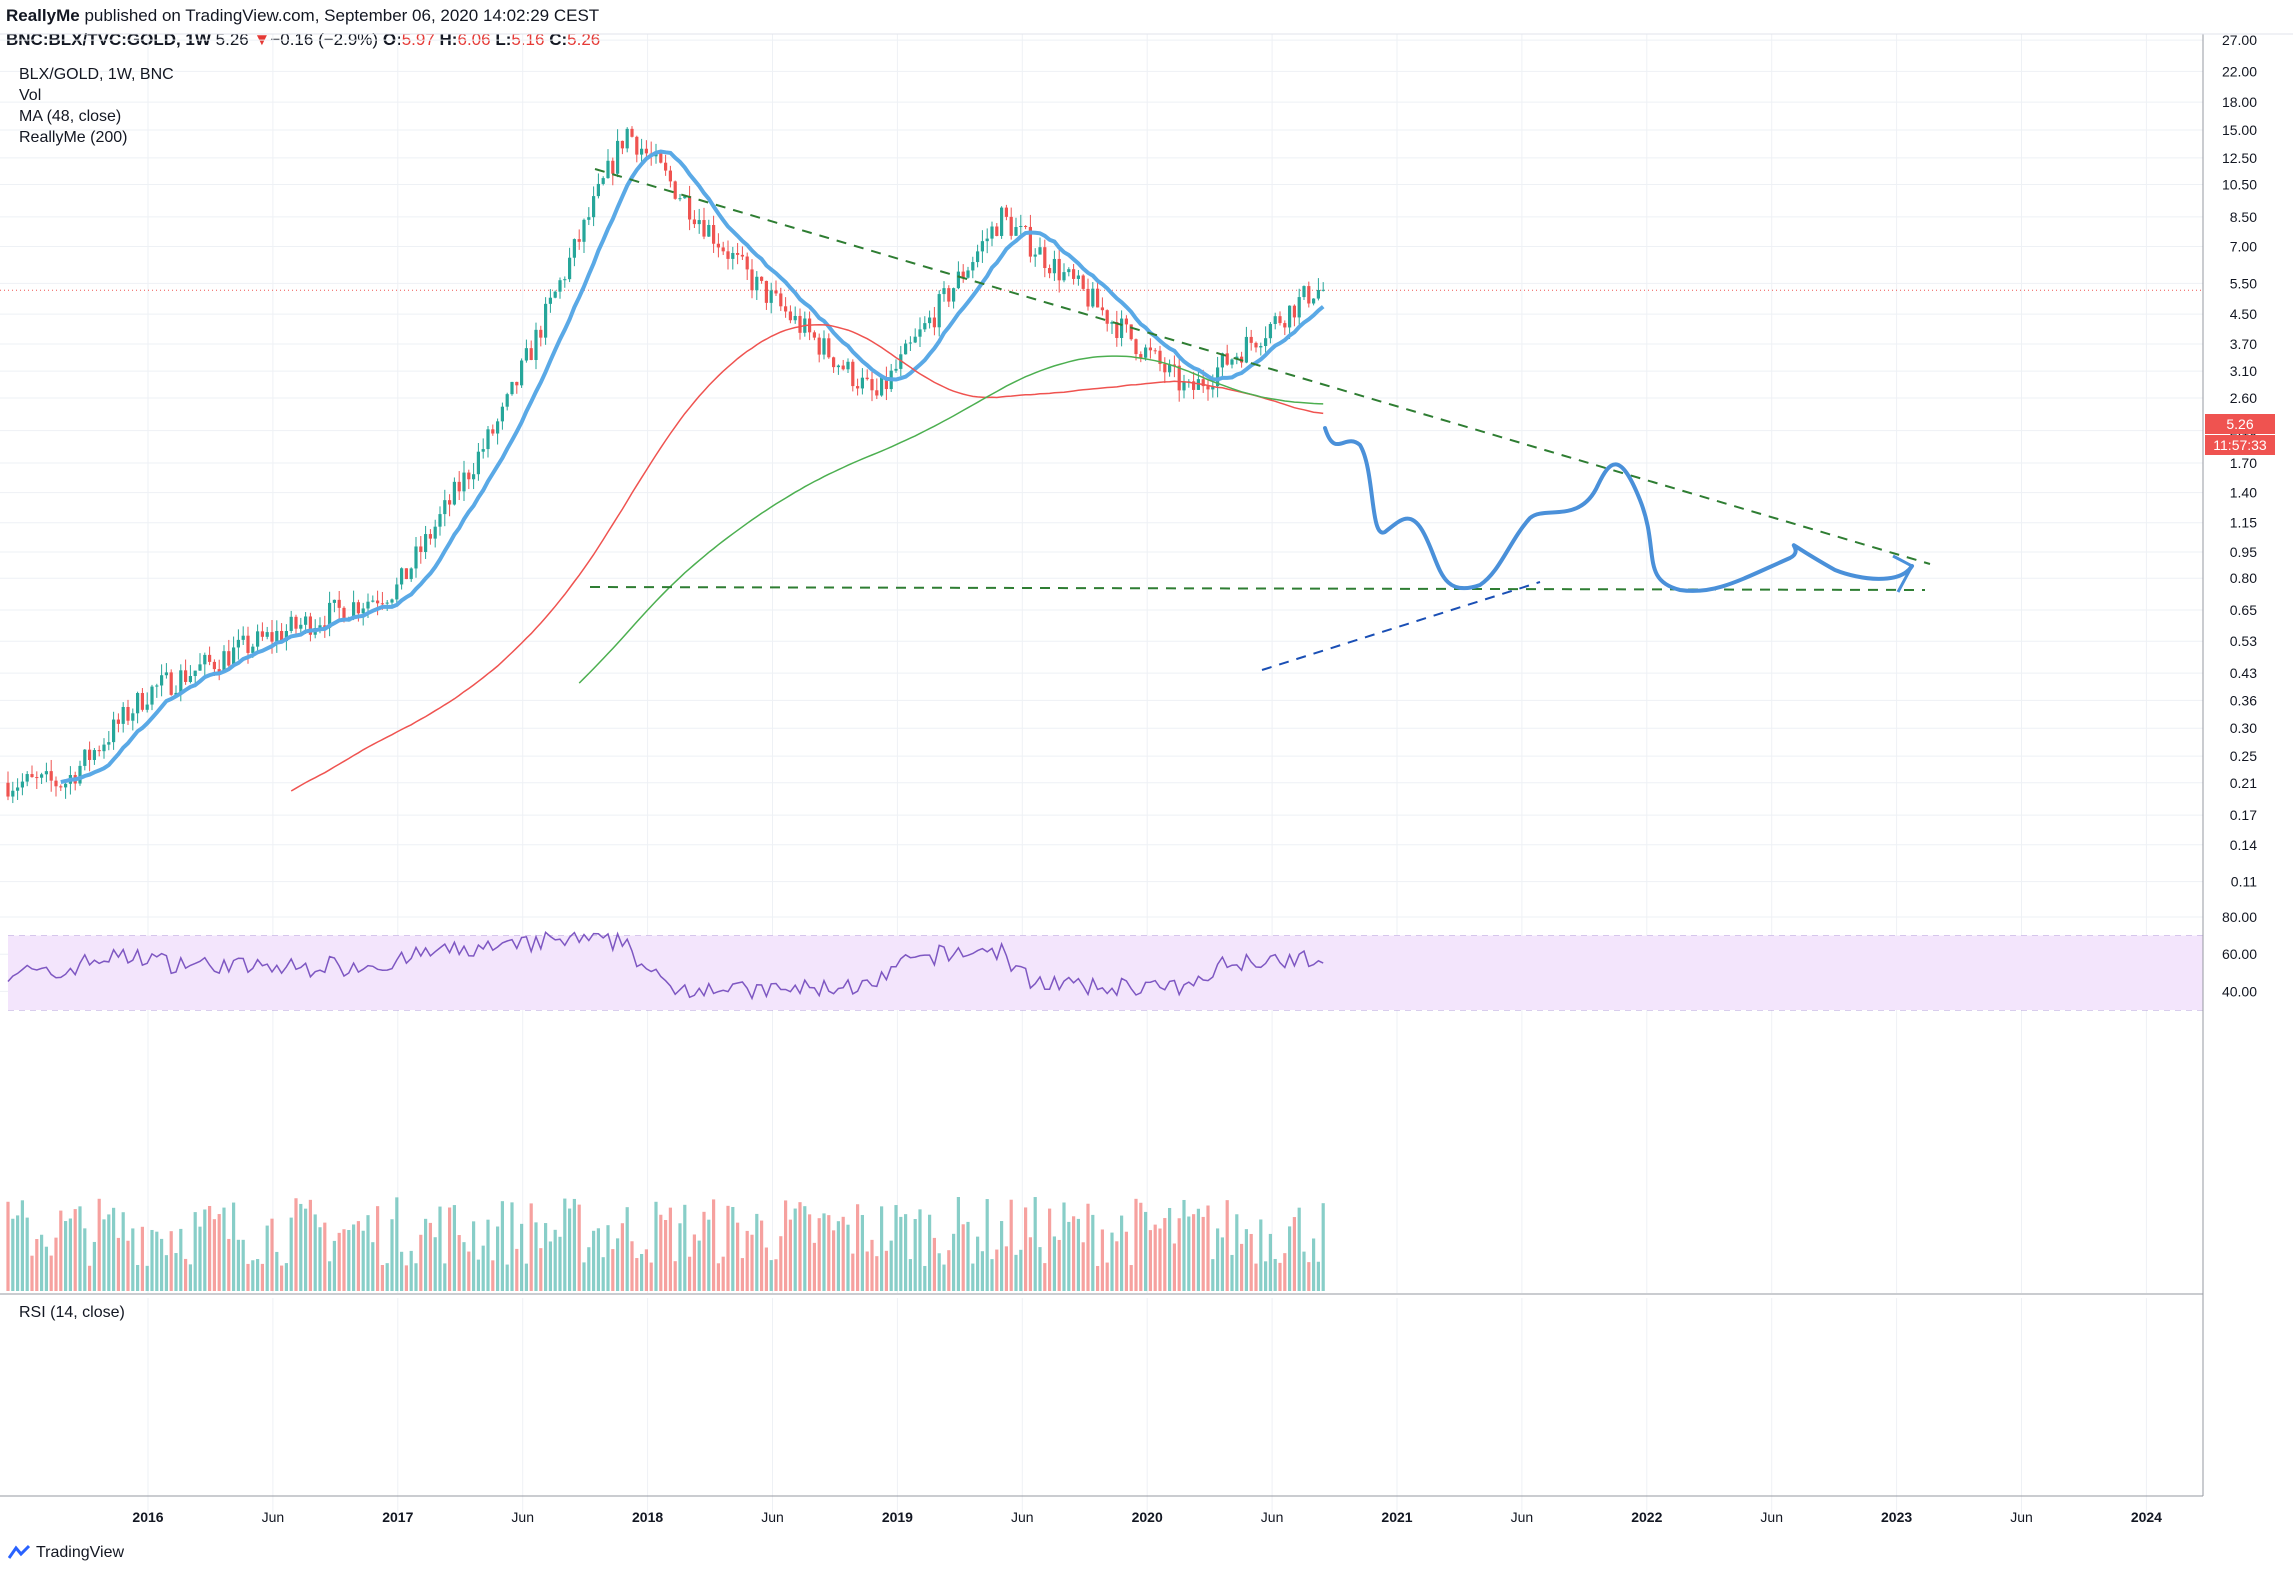 Image resolution: width=2293 pixels, height=1578 pixels. What do you see at coordinates (2243, 673) in the screenshot?
I see `price-tick-label: 0.43` at bounding box center [2243, 673].